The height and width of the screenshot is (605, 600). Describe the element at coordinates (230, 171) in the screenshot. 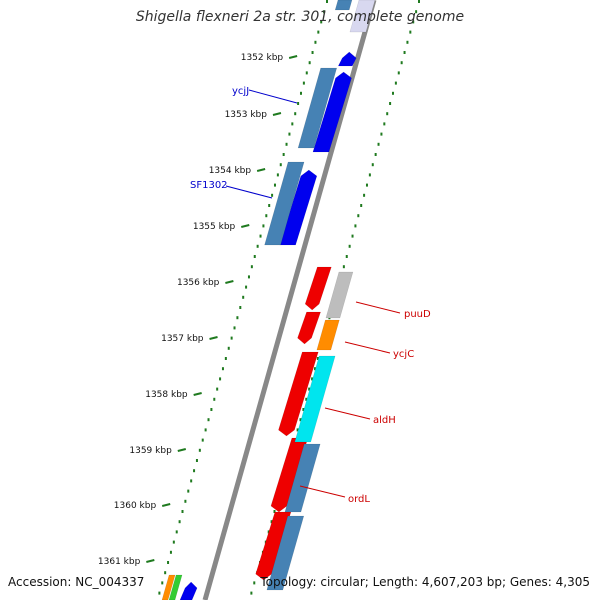

I see `scale-tick-label: 1354 kbp` at that location.